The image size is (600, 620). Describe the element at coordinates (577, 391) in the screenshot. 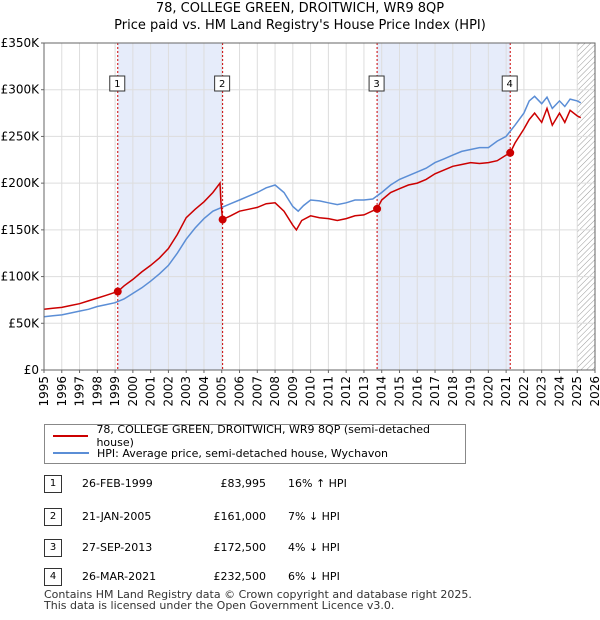

I see `x-tick-label: 2025` at that location.